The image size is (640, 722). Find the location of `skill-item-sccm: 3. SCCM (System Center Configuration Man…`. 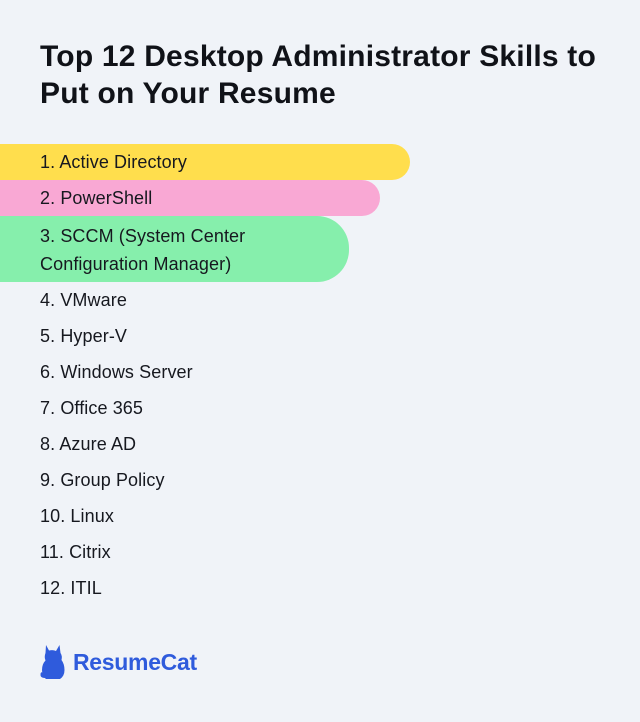

skill-item-sccm: 3. SCCM (System Center Configuration Man… is located at coordinates (174, 249).